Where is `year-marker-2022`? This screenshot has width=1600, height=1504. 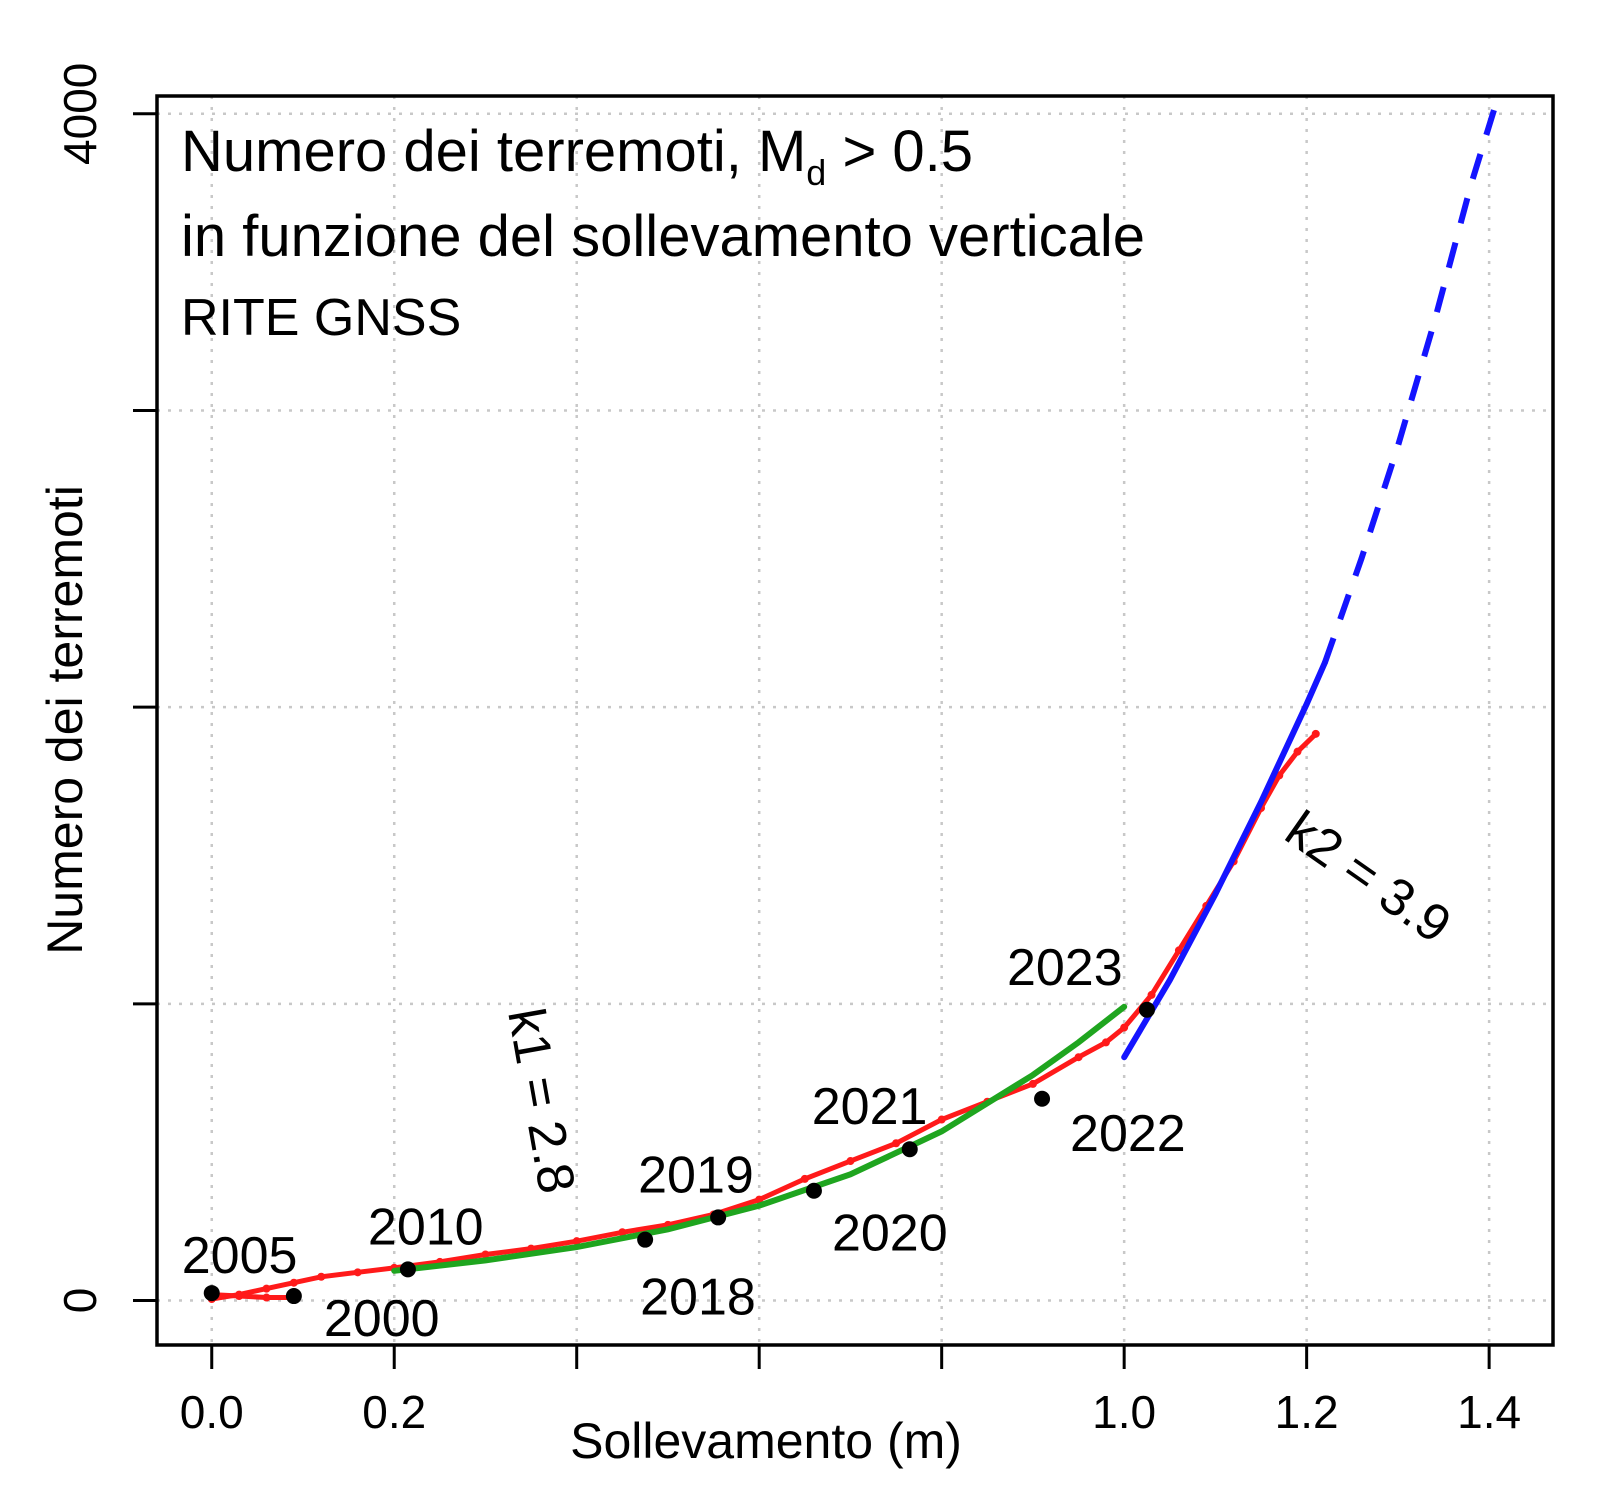 year-marker-2022 is located at coordinates (1042, 1098).